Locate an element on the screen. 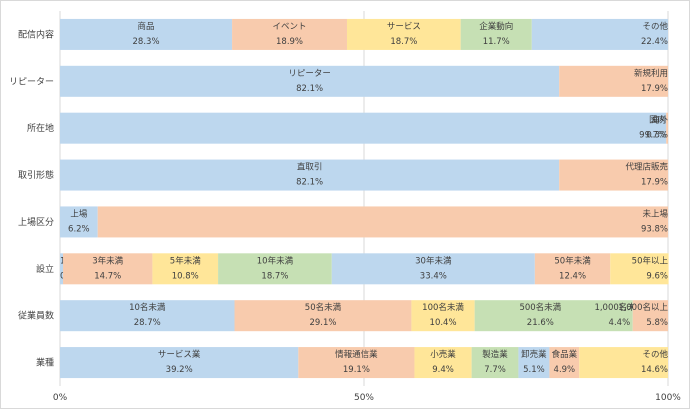 The width and height of the screenshot is (690, 409). segment-value-label: 21.6% is located at coordinates (540, 323).